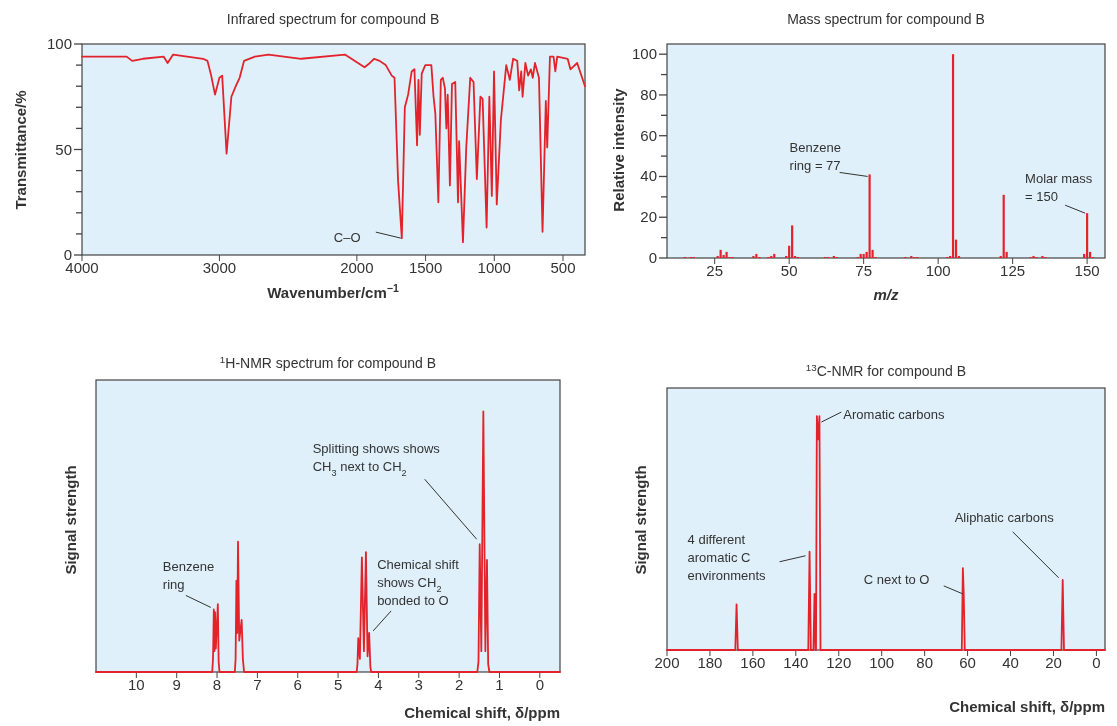  I want to click on chart-title: $^{13}$C-NMR for compound B, so click(886, 370).